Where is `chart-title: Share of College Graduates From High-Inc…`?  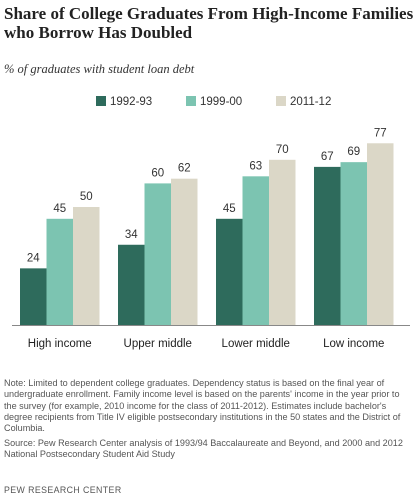
chart-title: Share of College Graduates From High-Inc… is located at coordinates (209, 23).